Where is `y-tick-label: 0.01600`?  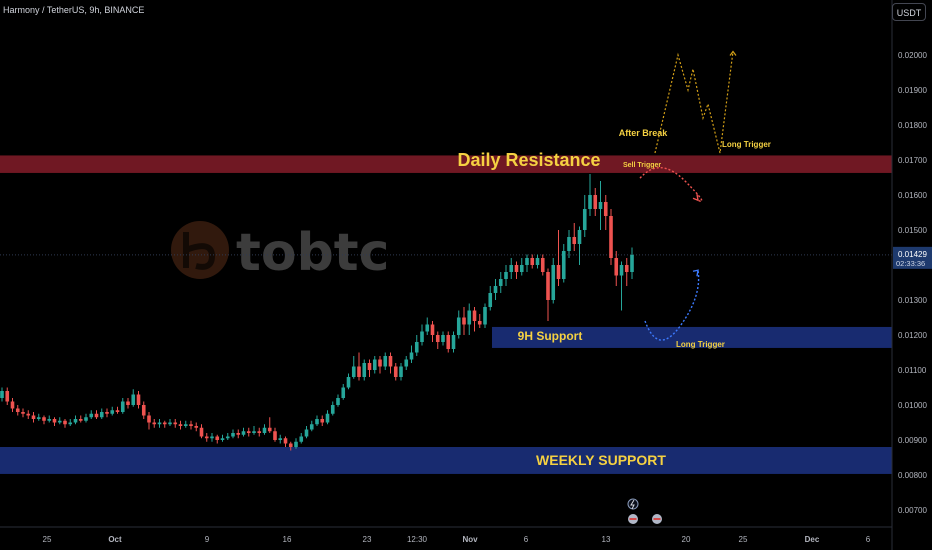 y-tick-label: 0.01600 is located at coordinates (912, 195).